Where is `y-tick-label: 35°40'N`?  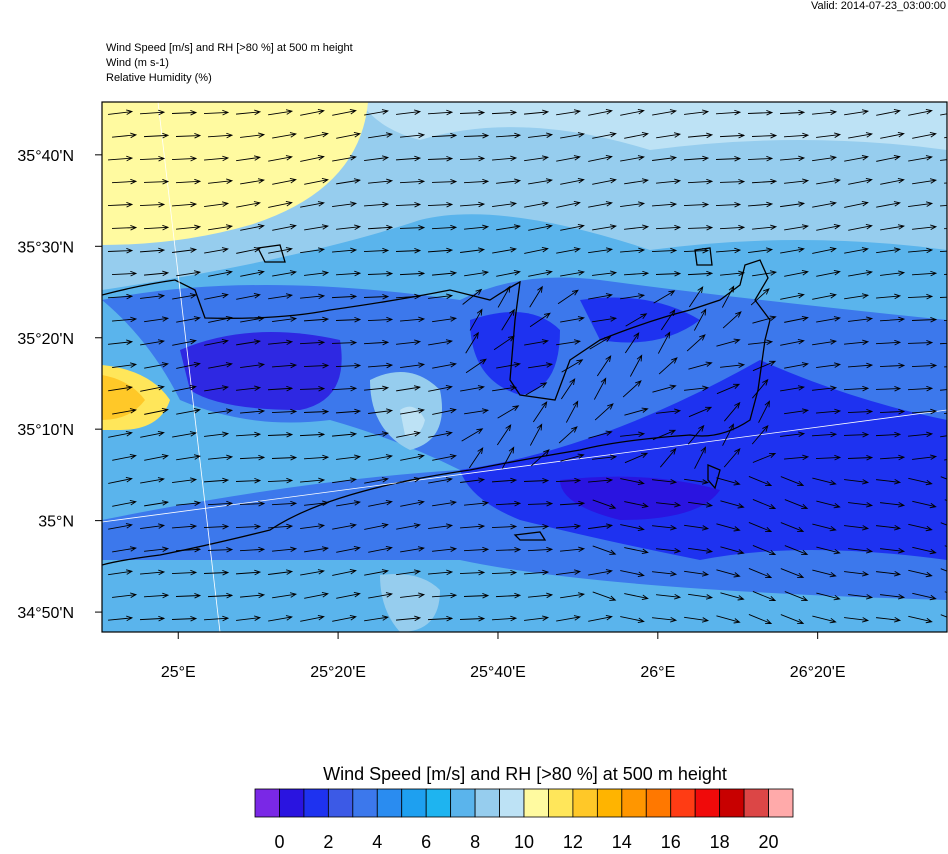 y-tick-label: 35°40'N is located at coordinates (45, 156).